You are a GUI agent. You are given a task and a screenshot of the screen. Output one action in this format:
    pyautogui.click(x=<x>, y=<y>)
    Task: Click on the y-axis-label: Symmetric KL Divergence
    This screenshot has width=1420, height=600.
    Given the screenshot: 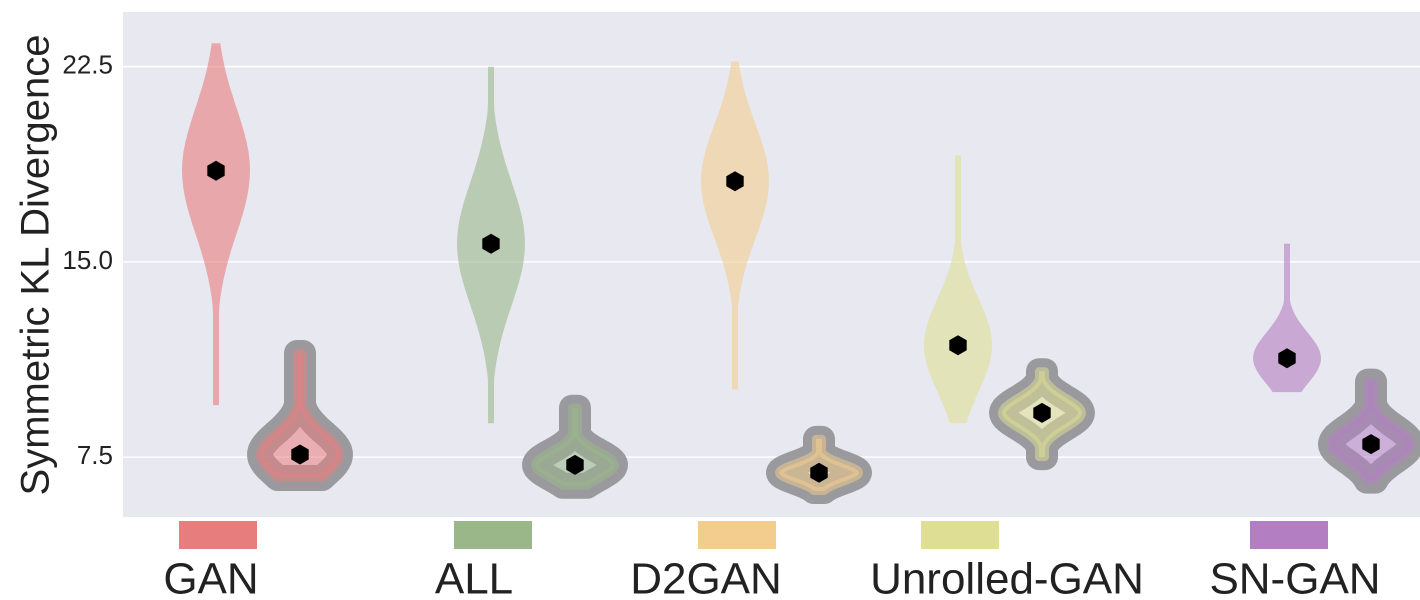 What is the action you would take?
    pyautogui.click(x=36, y=265)
    